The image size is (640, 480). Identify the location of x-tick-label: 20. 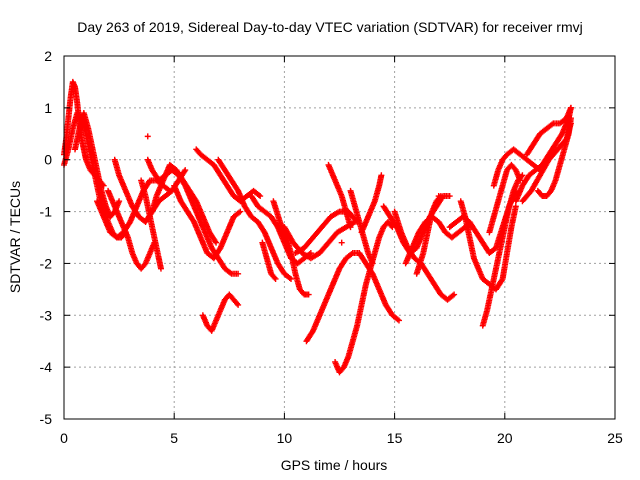
(505, 438).